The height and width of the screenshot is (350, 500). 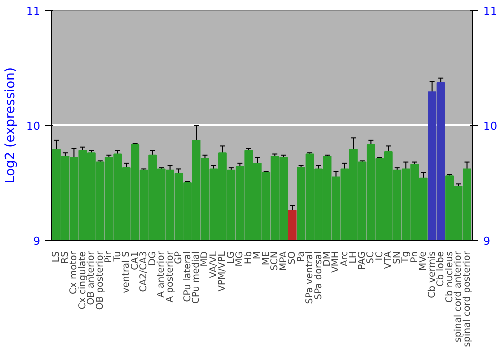 I want to click on x-tick-label: MD, so click(x=205, y=259).